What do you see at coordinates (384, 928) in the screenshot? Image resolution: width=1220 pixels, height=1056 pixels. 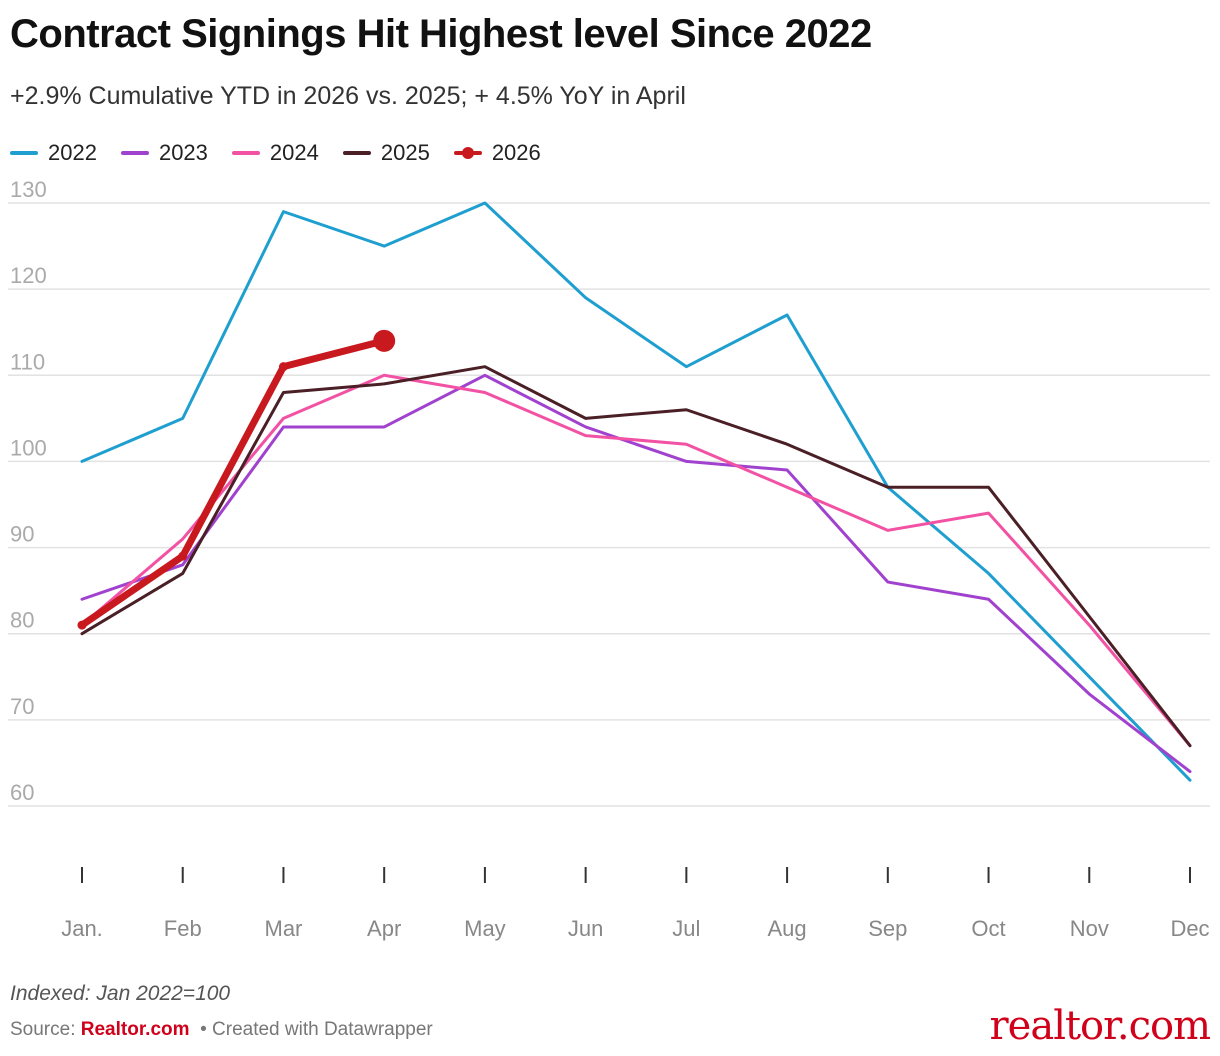 I see `x-tick-label-3: Apr` at bounding box center [384, 928].